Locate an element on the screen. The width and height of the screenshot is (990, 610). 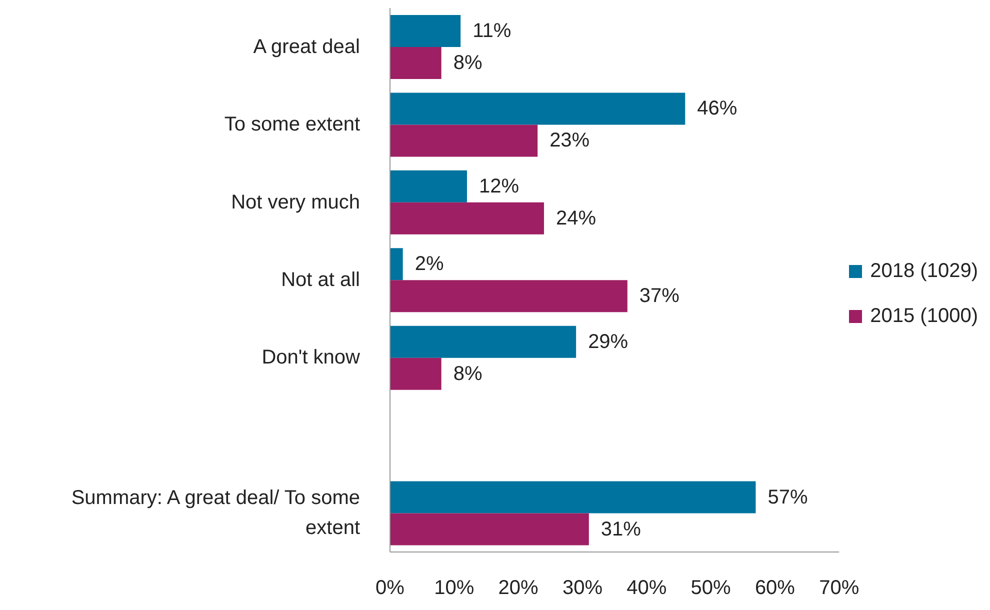
data-label: 2% is located at coordinates (429, 264).